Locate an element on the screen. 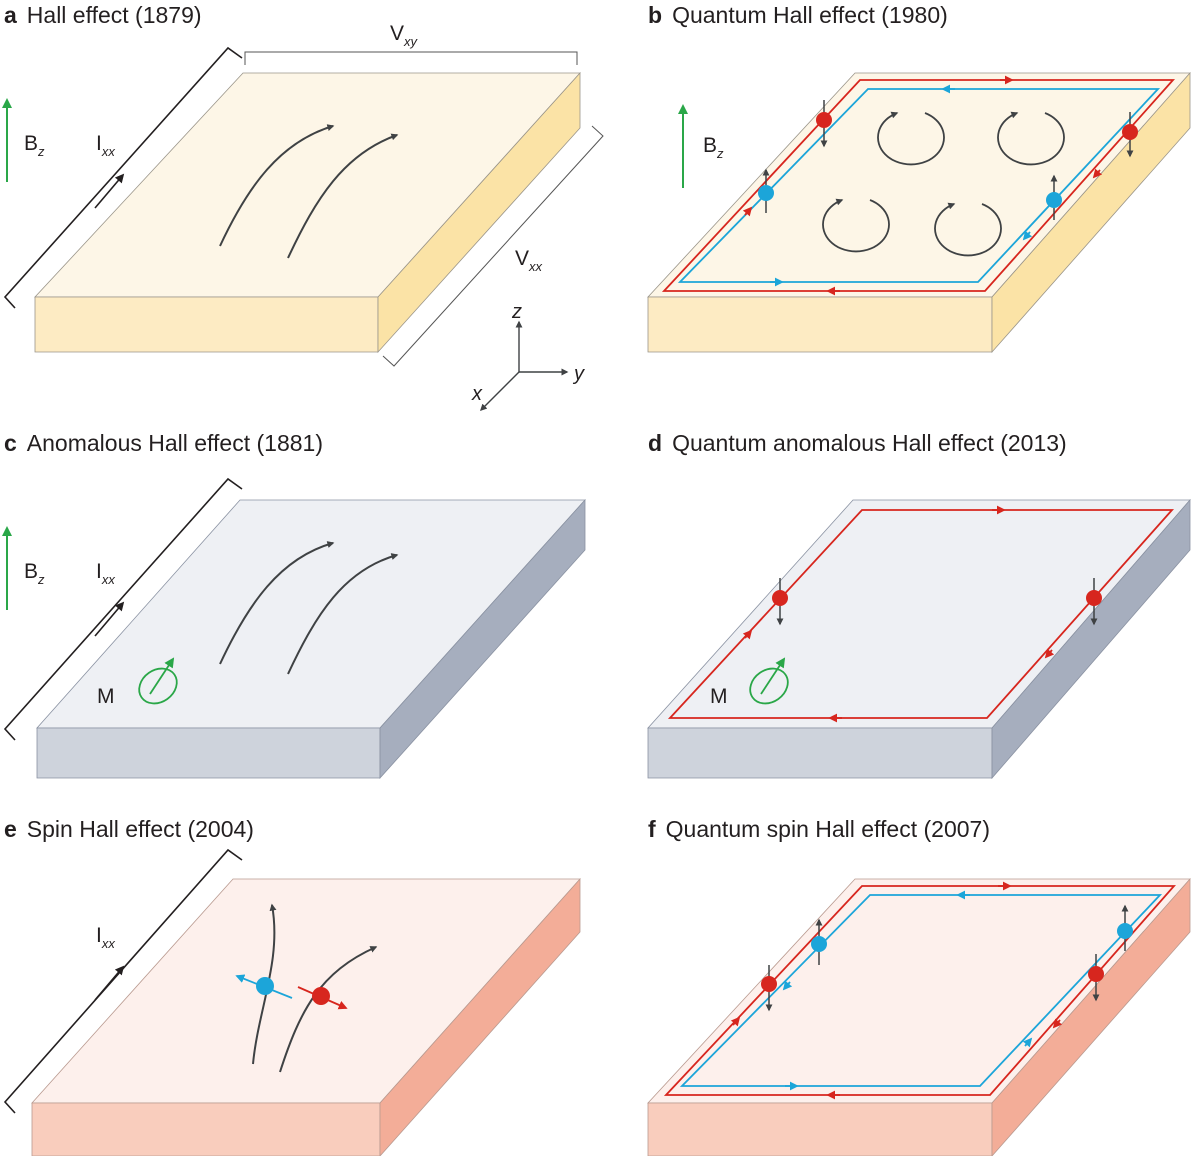 Image resolution: width=1200 pixels, height=1156 pixels. axis-y-label: y is located at coordinates (578, 374).